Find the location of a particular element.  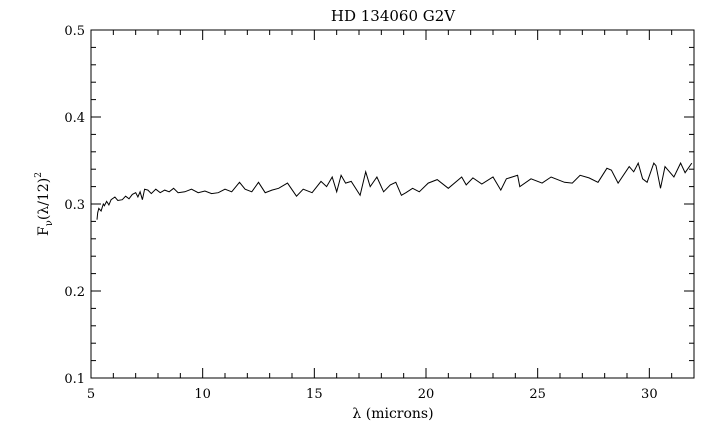

y-tick-label: 0.4 is located at coordinates (74, 118).